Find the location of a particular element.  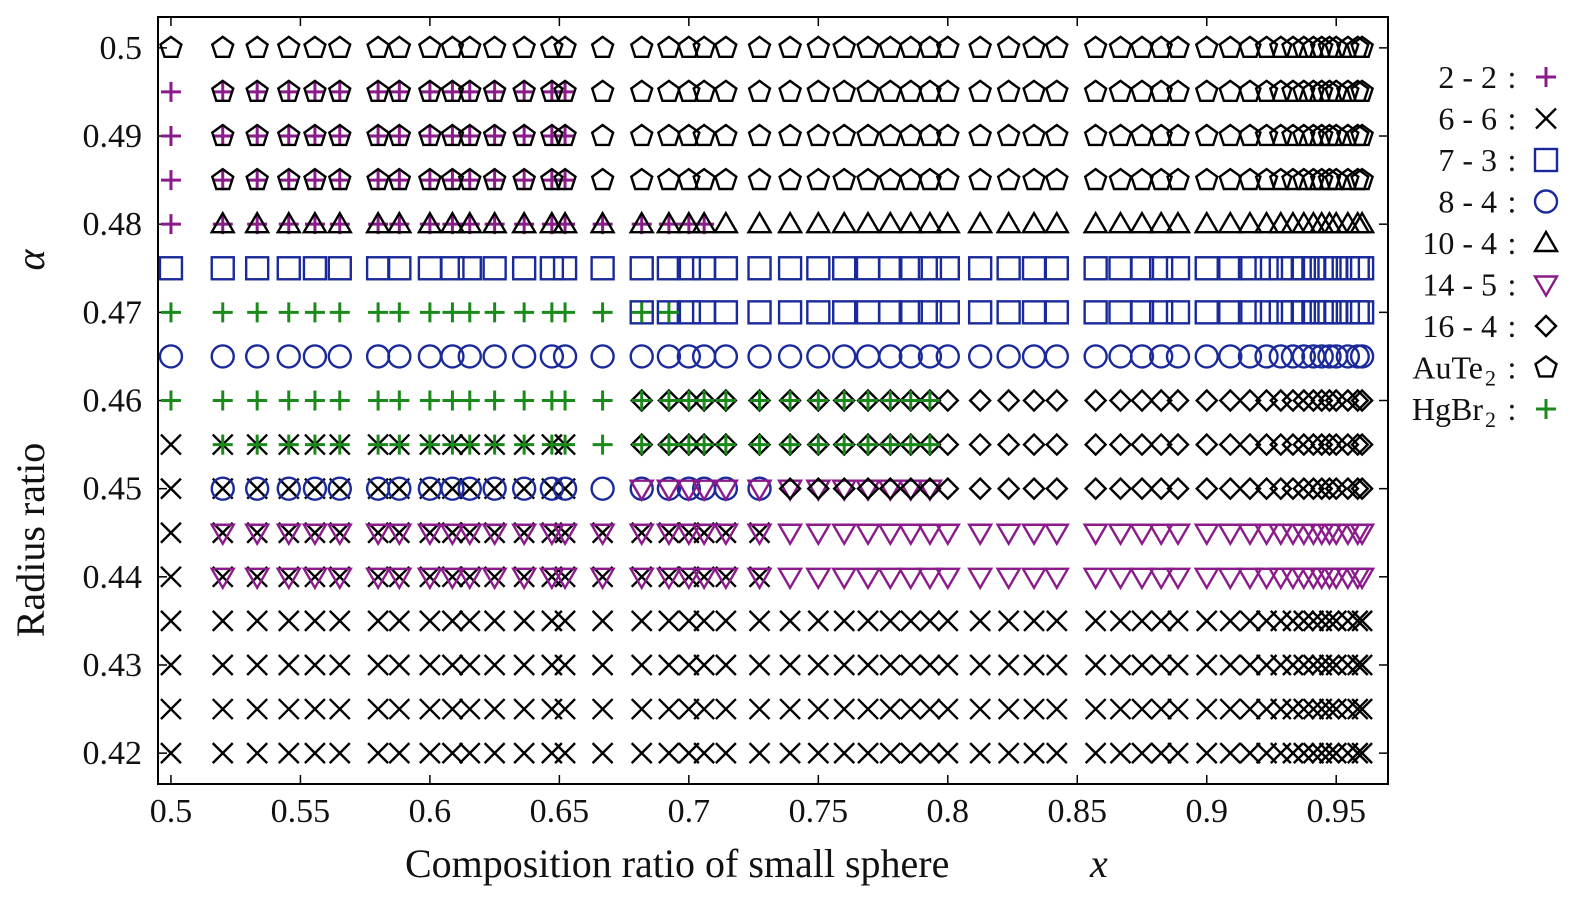

legend-label: 2 - 2 is located at coordinates (1467, 77).